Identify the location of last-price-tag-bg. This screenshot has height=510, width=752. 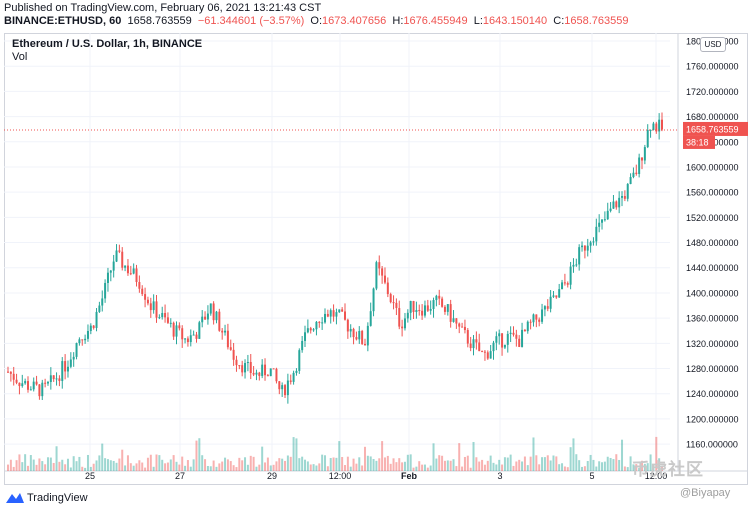
(715, 128).